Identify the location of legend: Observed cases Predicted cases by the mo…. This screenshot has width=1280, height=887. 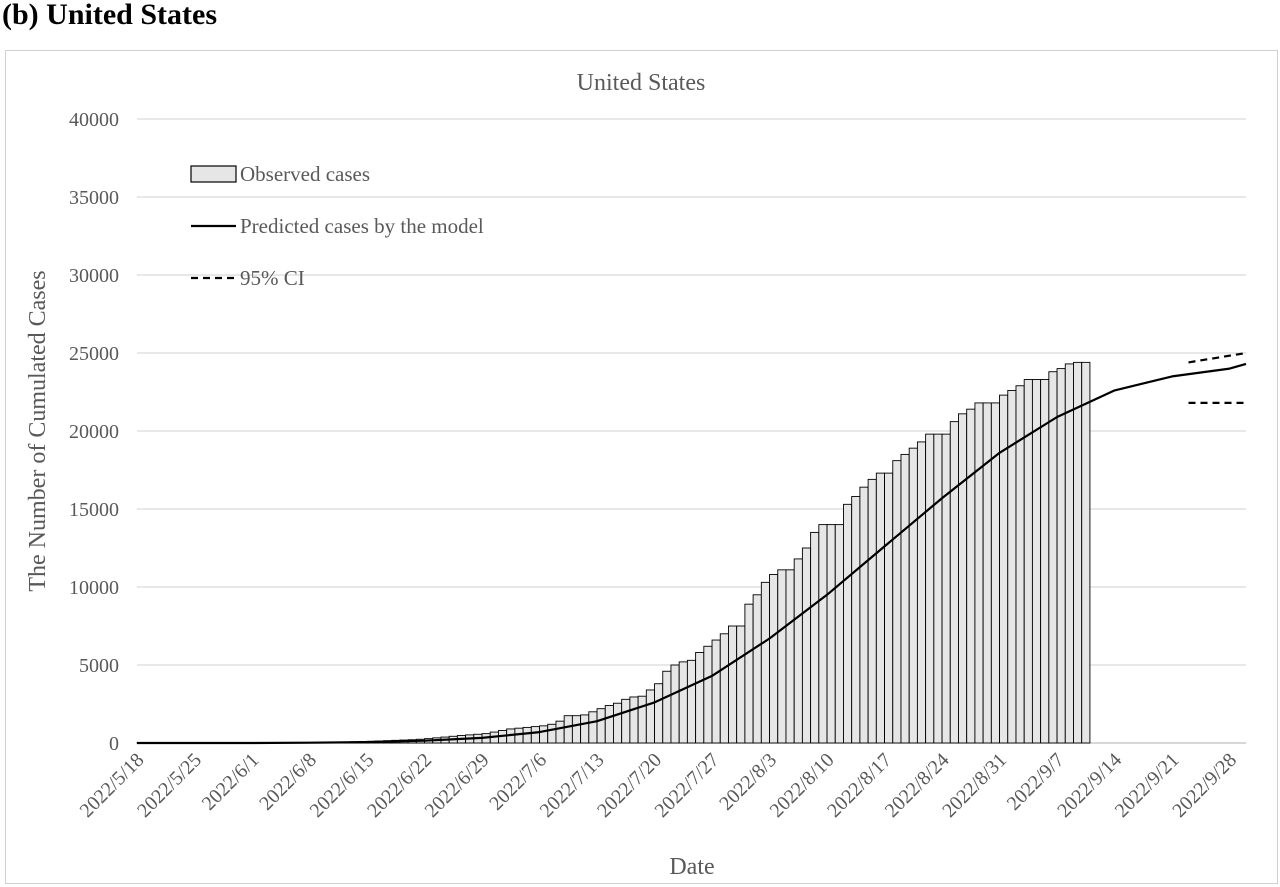
(337, 226).